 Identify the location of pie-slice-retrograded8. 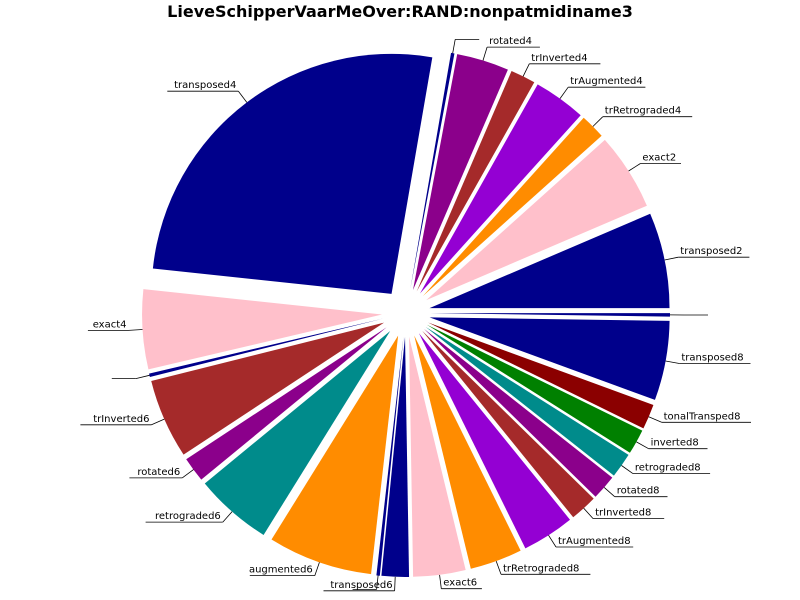
(527, 401).